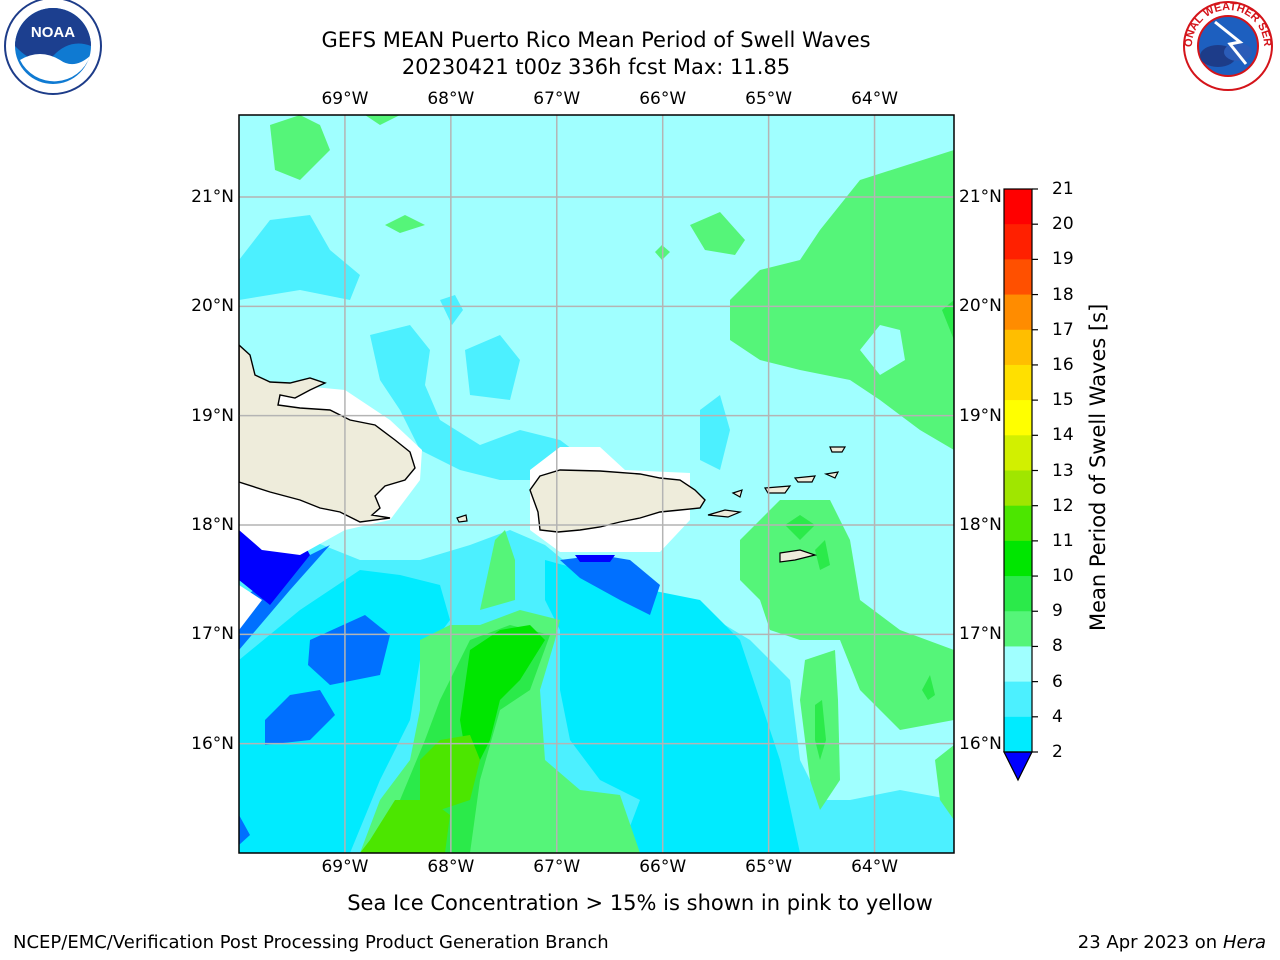  I want to click on band-6-8-blob2, so click(715, 432).